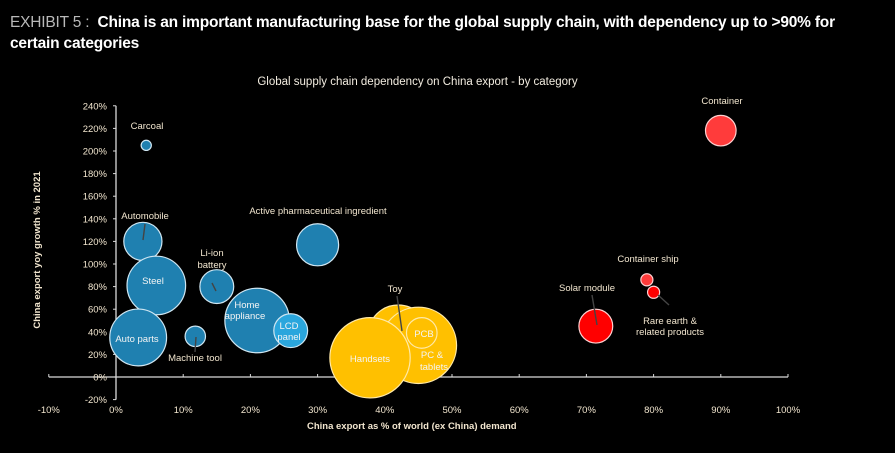  What do you see at coordinates (670, 321) in the screenshot?
I see `label-rare-1: Rare earth &` at bounding box center [670, 321].